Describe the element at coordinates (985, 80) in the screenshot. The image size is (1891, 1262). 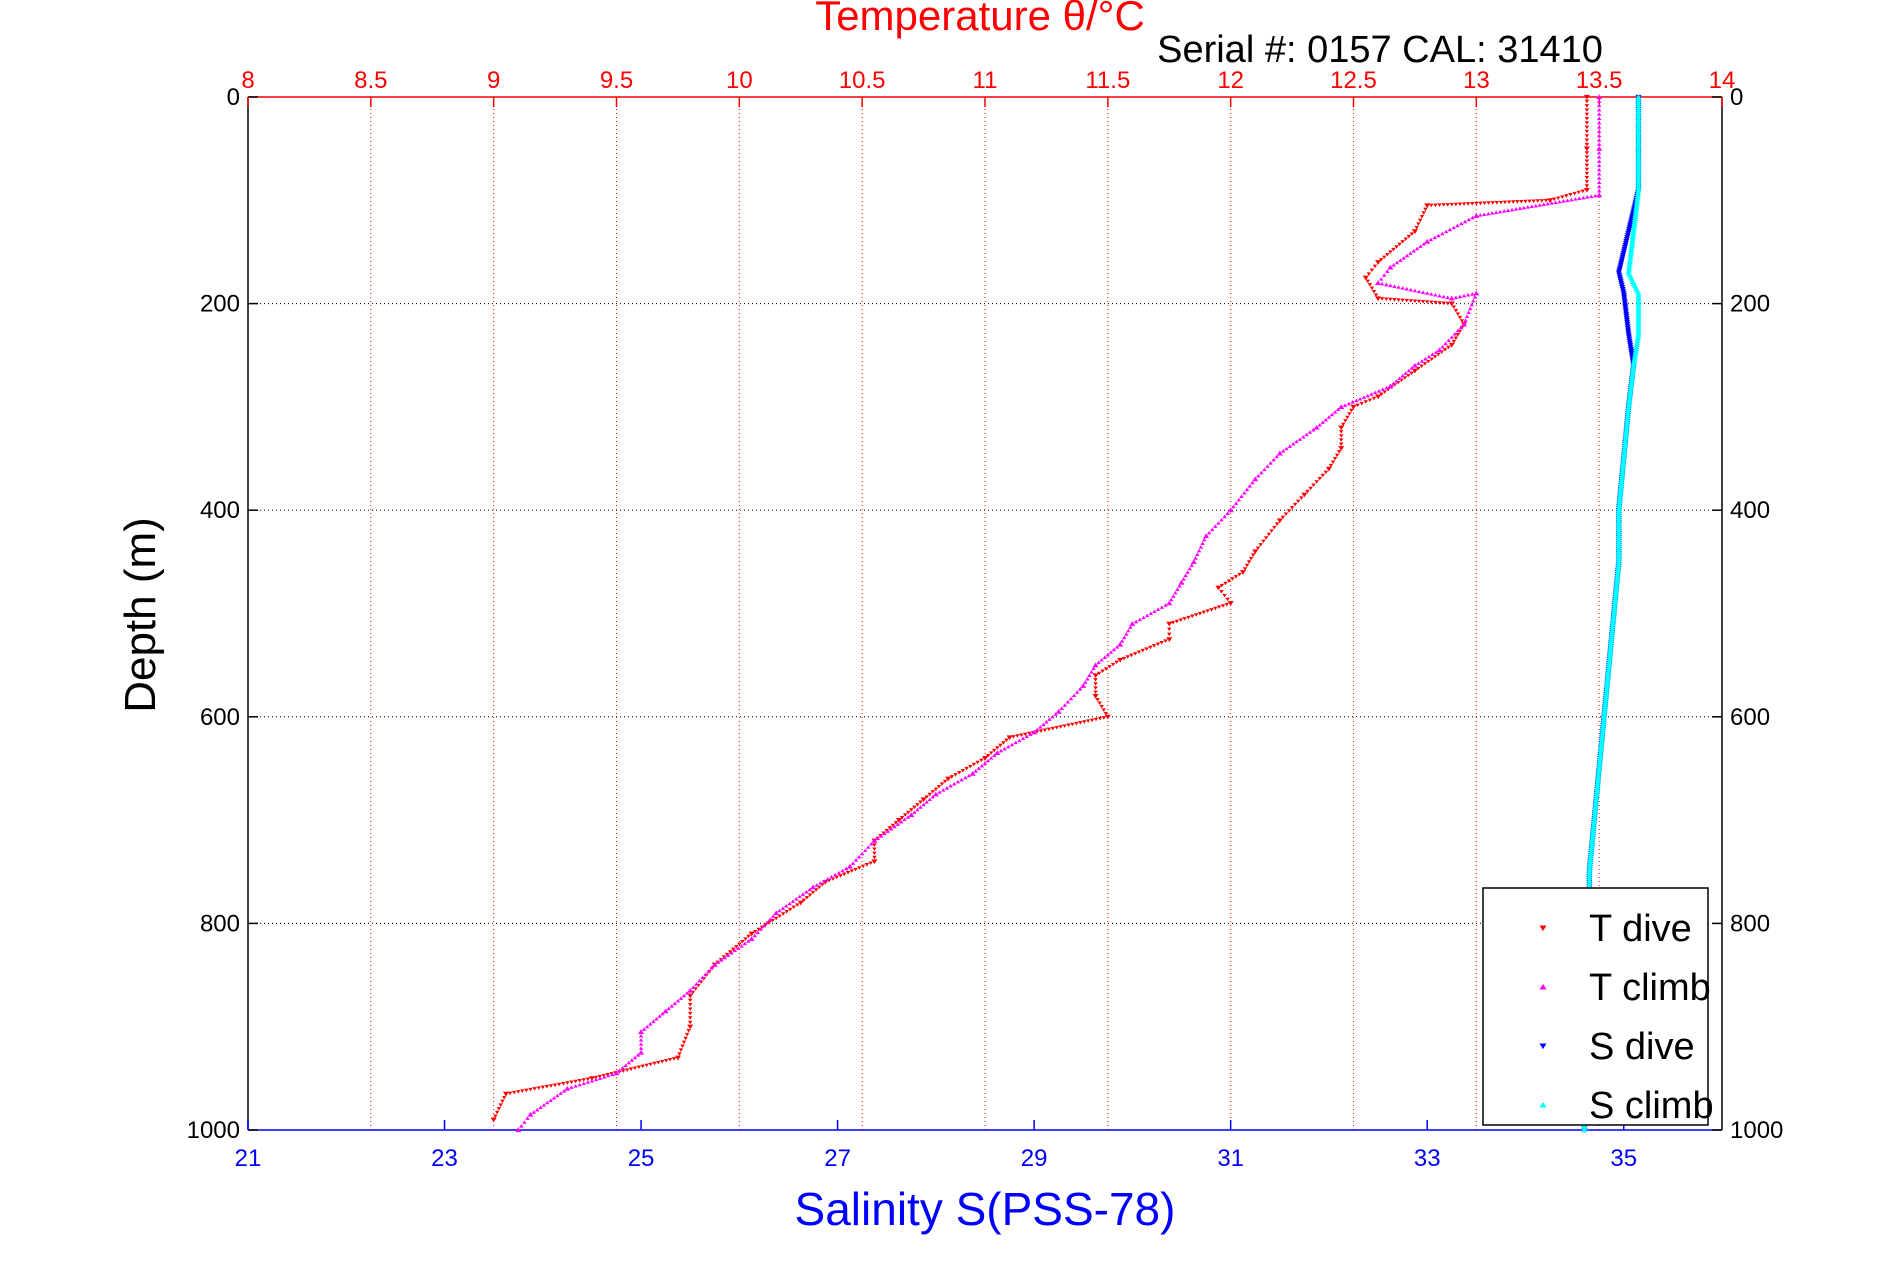
I see `top-tick-label: 11` at that location.